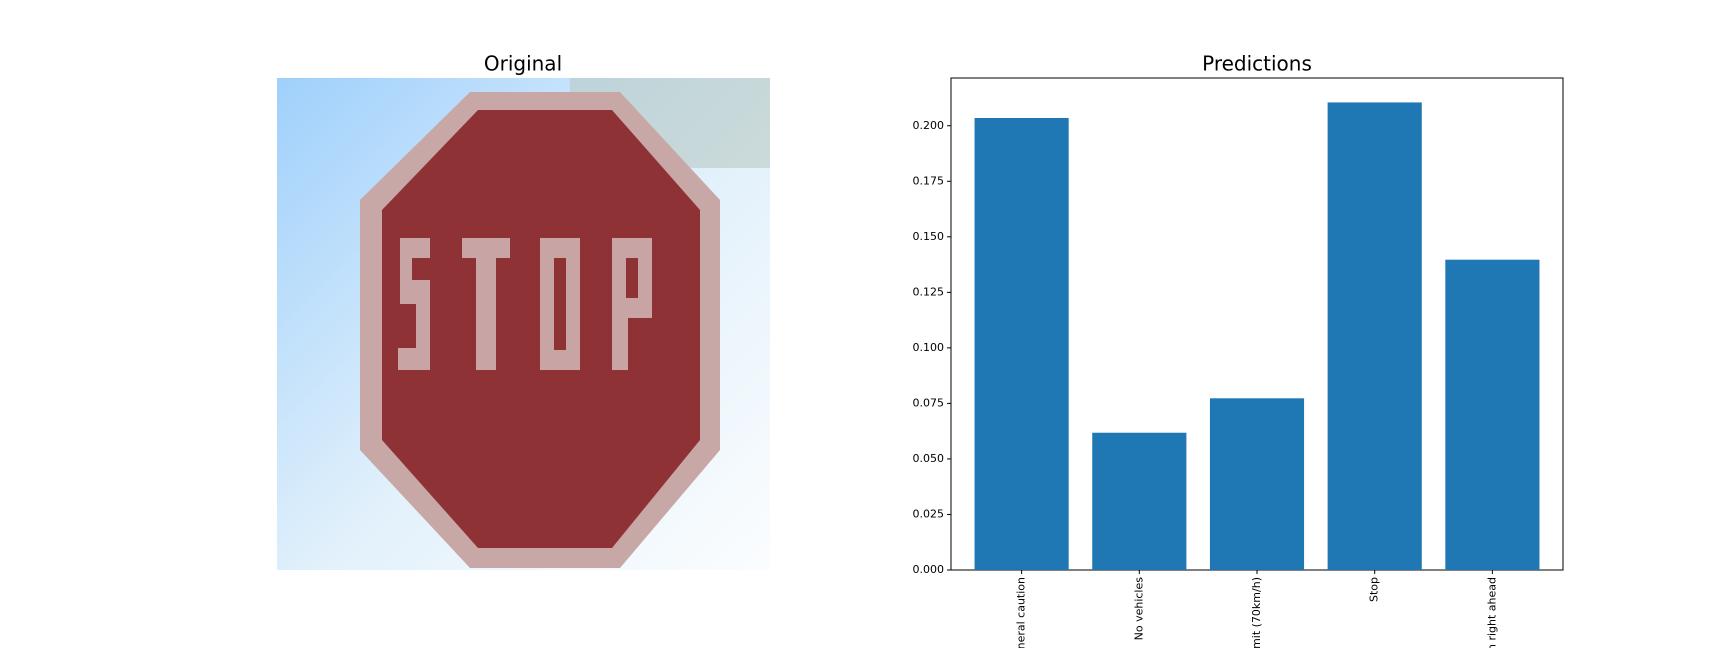 The image size is (1728, 648). I want to click on x-tick-label: eneral caution, so click(1021, 612).